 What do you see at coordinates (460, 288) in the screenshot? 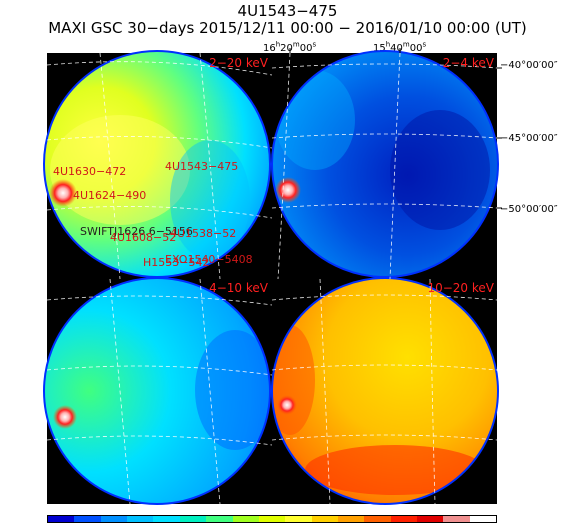
I see `band-label-10-20: 10−20 keV` at bounding box center [460, 288].